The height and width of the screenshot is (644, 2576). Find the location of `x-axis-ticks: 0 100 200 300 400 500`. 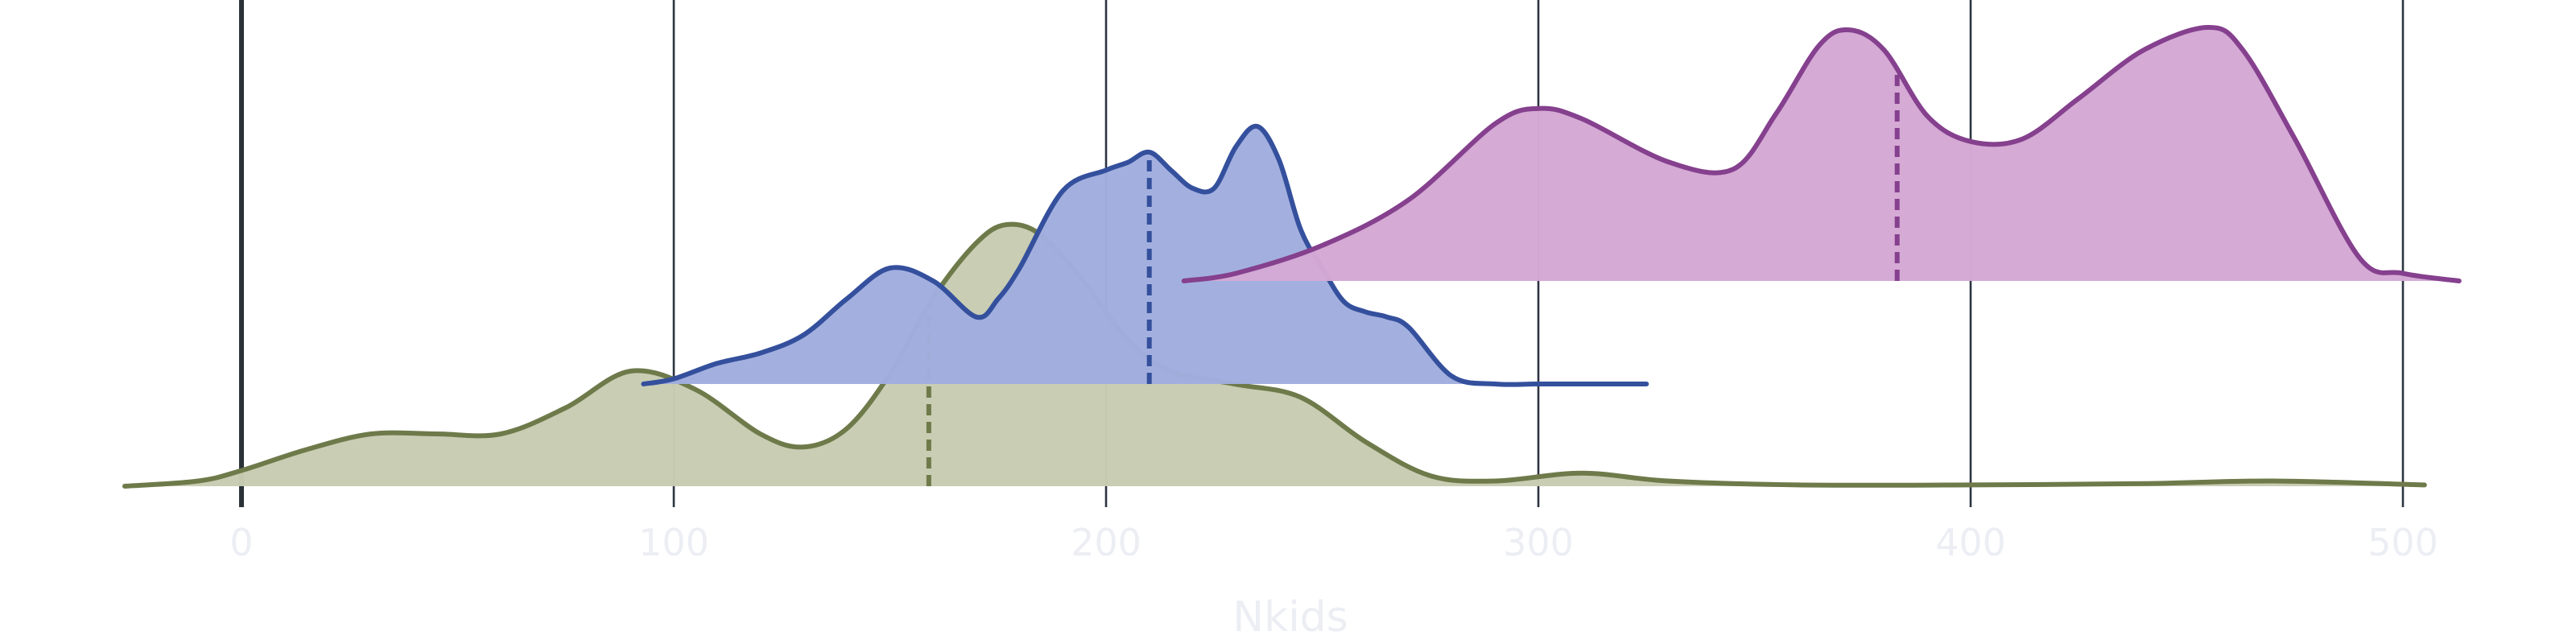

x-axis-ticks: 0 100 200 300 400 500 is located at coordinates (1333, 542).